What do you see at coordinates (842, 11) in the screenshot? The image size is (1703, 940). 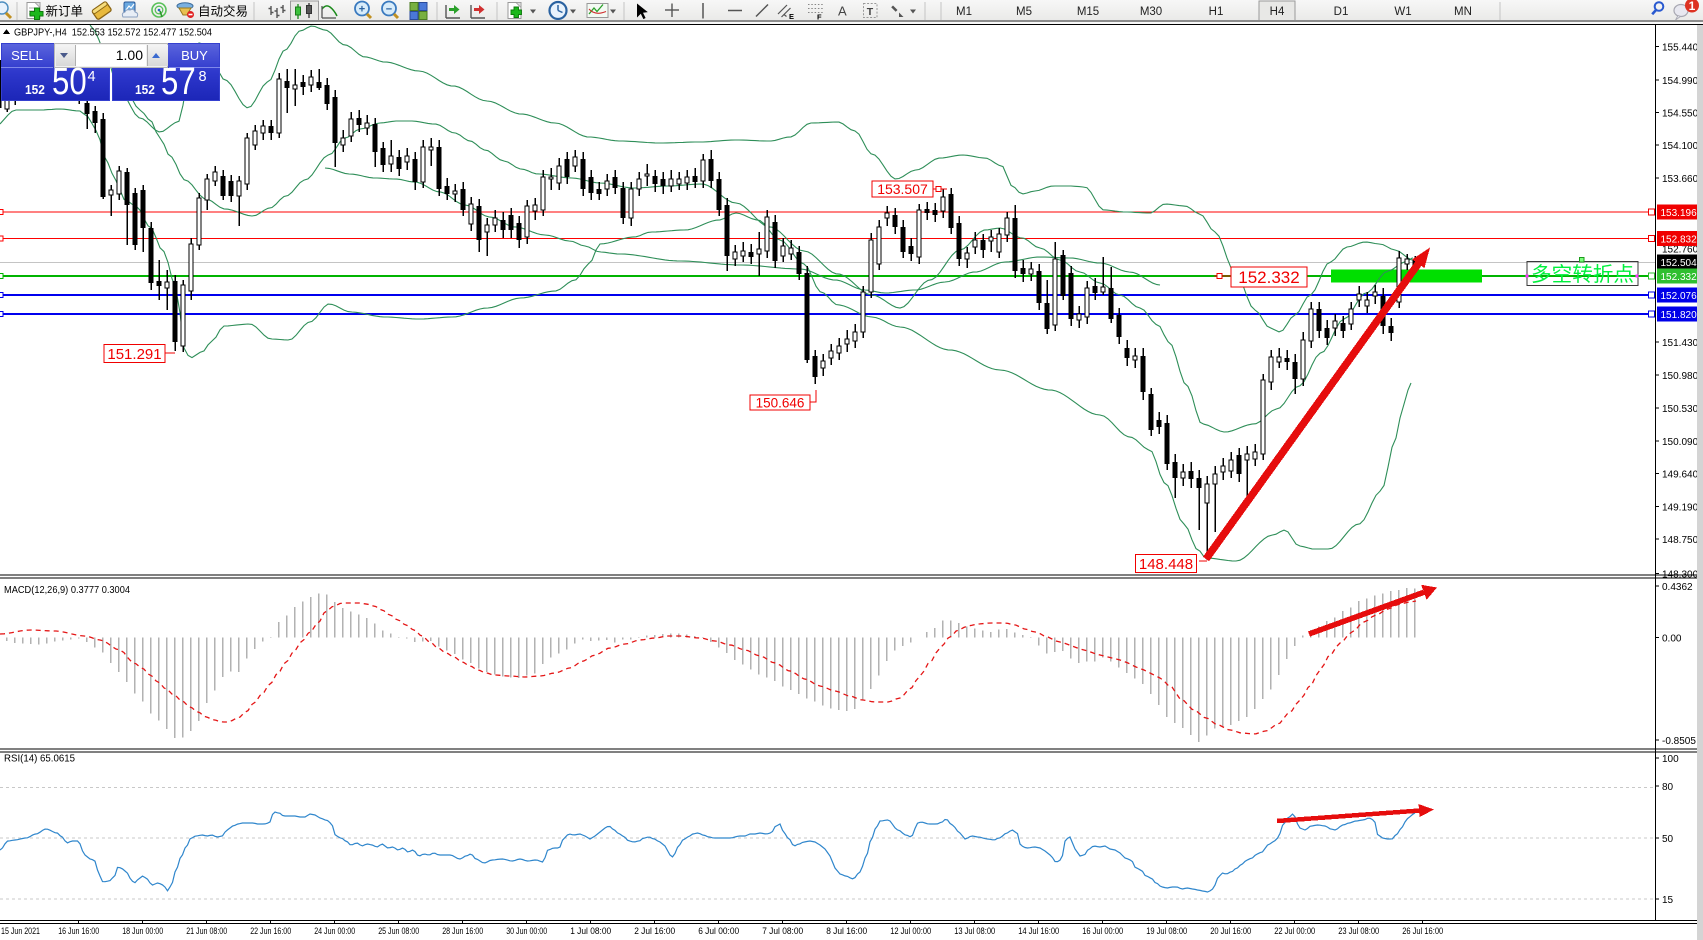 I see `svg-text: A` at bounding box center [842, 11].